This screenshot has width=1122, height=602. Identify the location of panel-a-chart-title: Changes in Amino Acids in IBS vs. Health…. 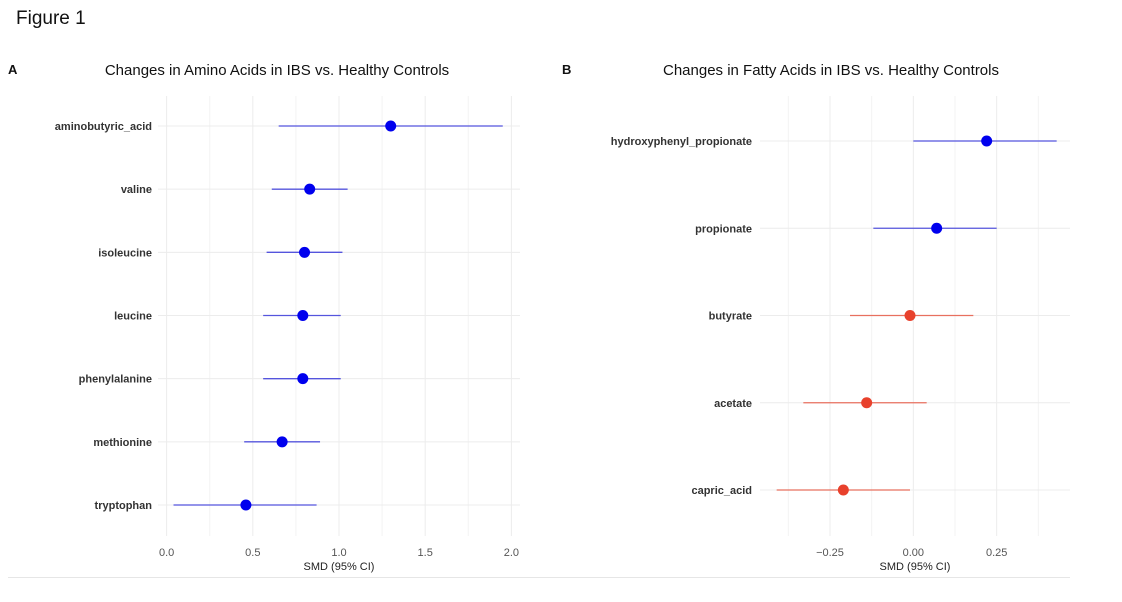
(277, 70).